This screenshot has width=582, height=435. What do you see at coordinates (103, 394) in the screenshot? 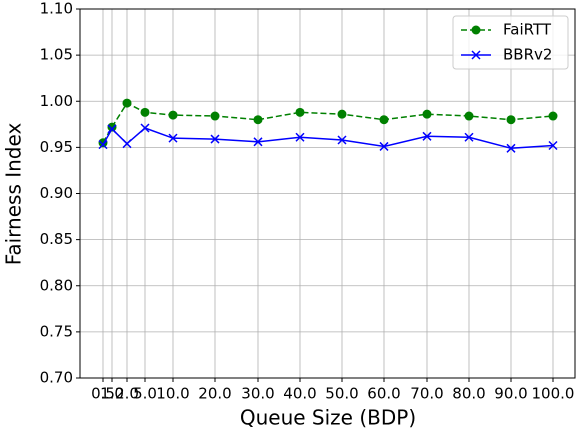
I see `x-tick-label: 0.5` at bounding box center [103, 394].